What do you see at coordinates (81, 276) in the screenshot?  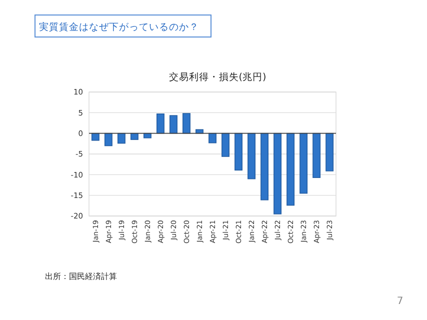 I see `text: 出所：国民経済計算` at bounding box center [81, 276].